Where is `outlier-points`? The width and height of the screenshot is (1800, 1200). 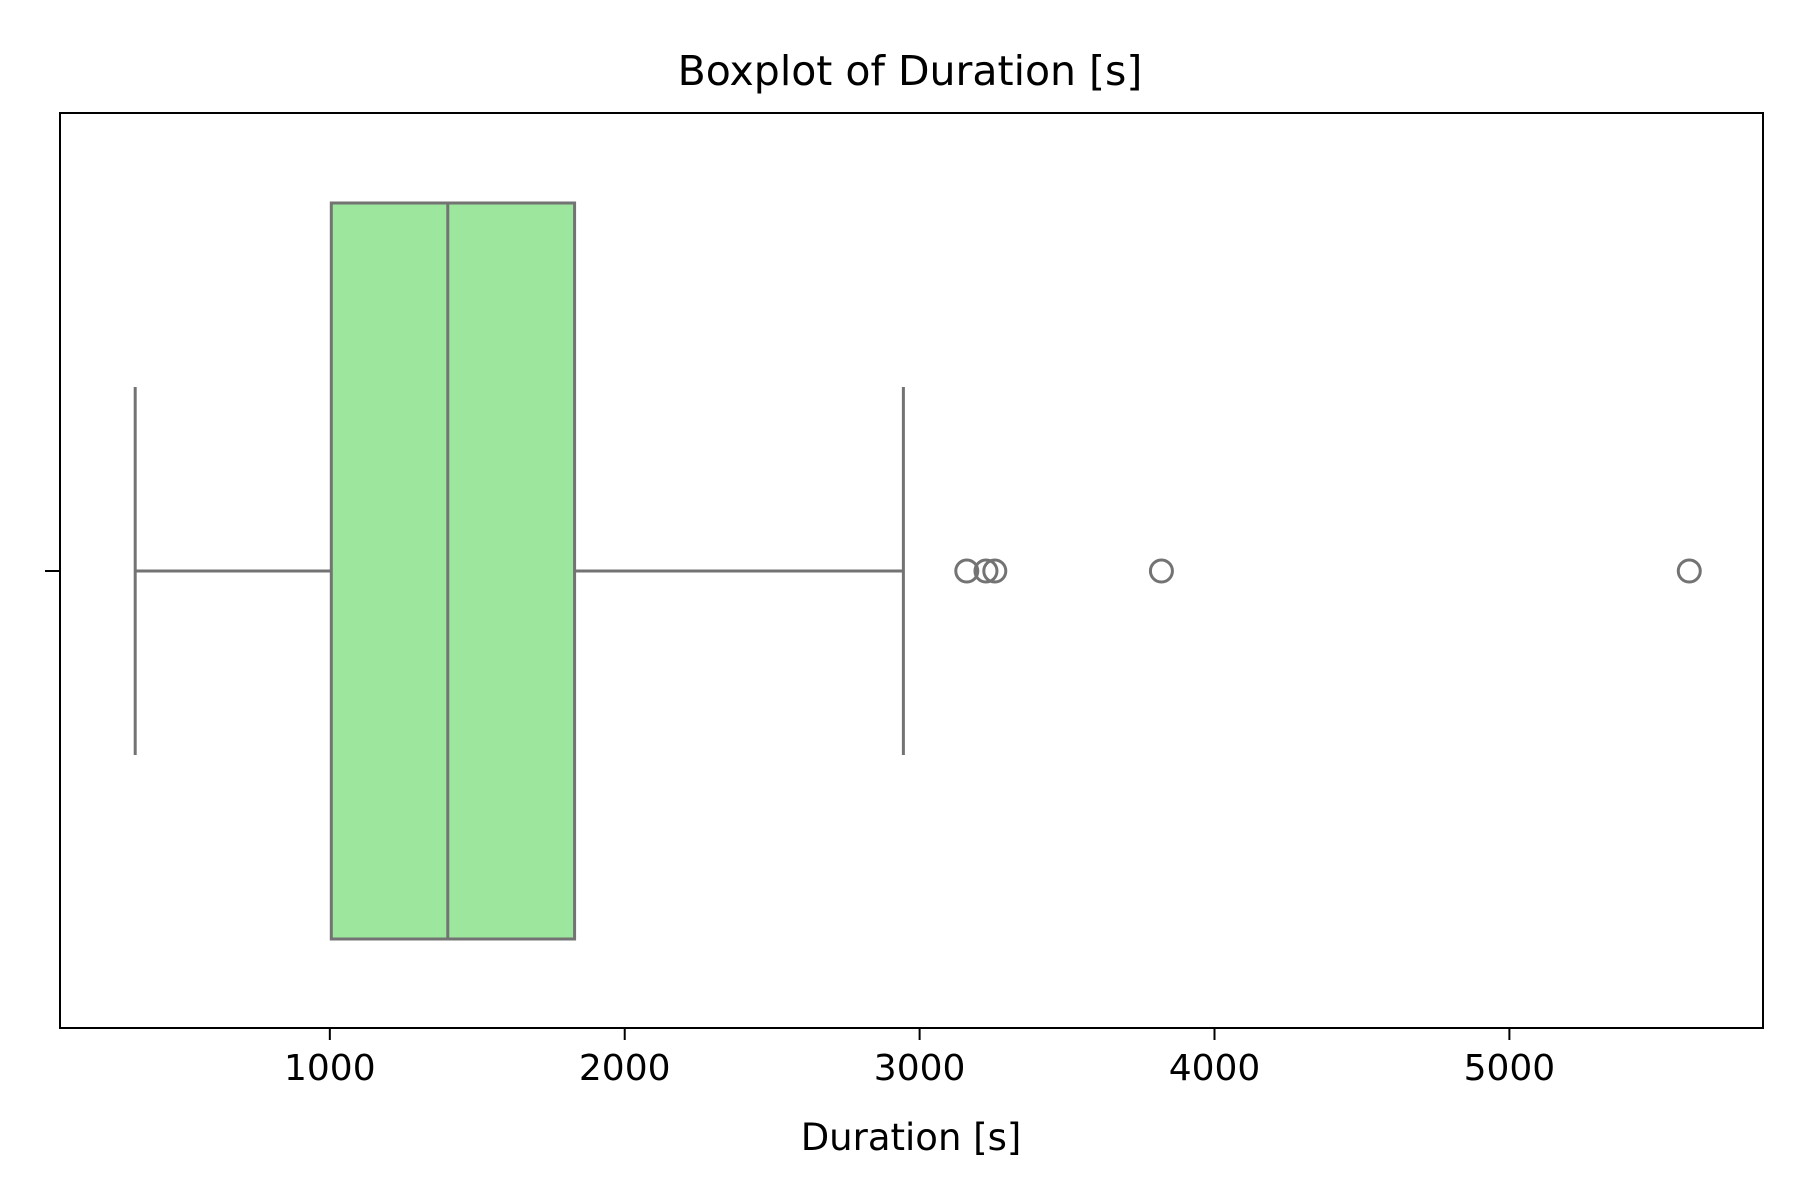
outlier-points is located at coordinates (1328, 571).